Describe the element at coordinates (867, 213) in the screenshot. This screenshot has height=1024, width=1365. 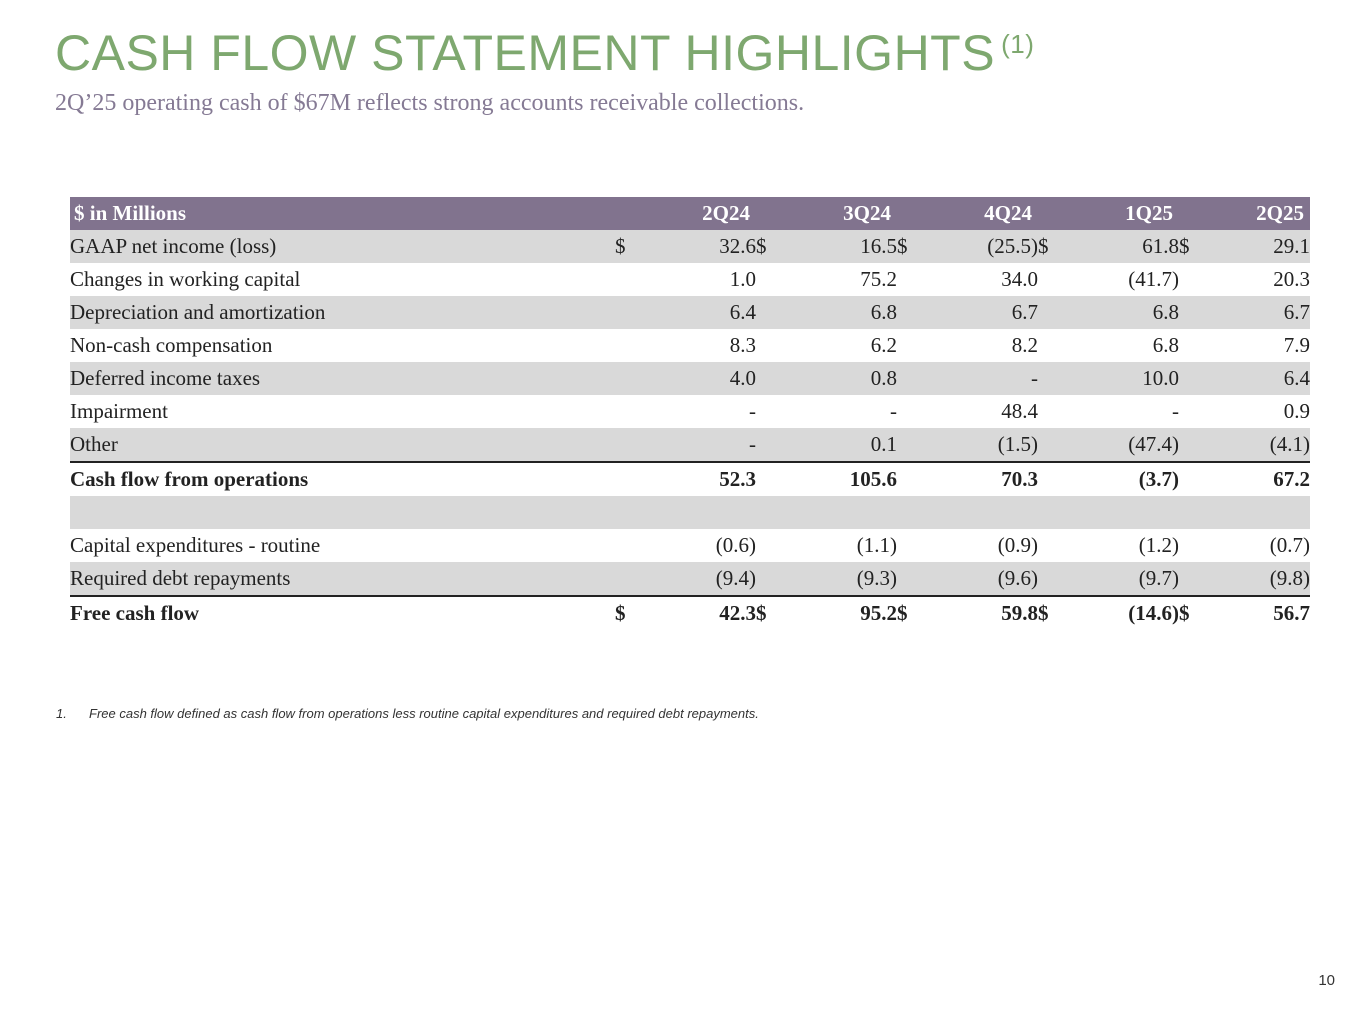
I see `column-header: 3Q24` at that location.